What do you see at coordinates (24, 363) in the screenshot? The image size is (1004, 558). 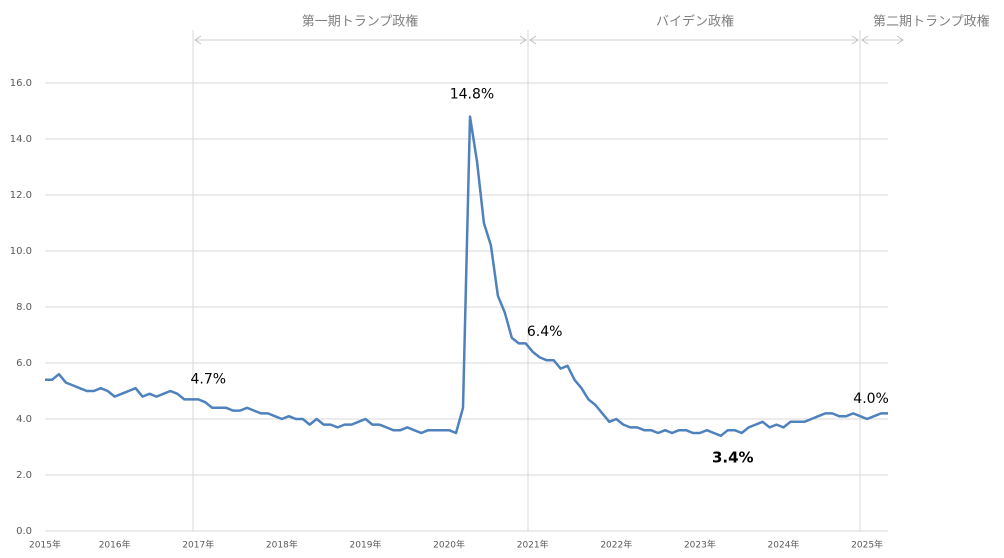 I see `y-tick-label: 6.0` at bounding box center [24, 363].